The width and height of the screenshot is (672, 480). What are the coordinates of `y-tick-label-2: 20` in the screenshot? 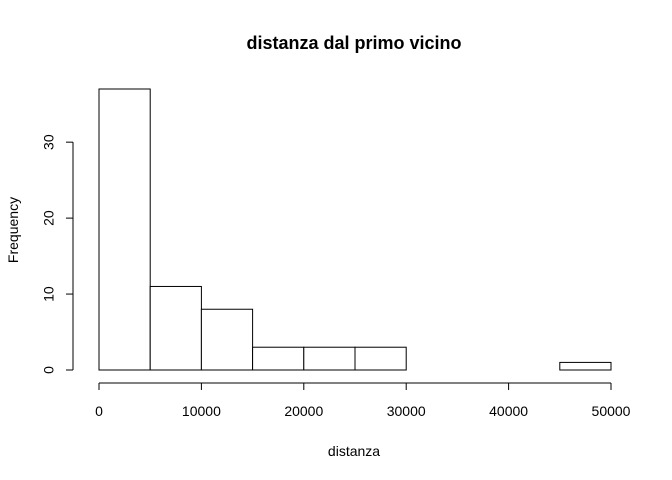 It's located at (49, 218).